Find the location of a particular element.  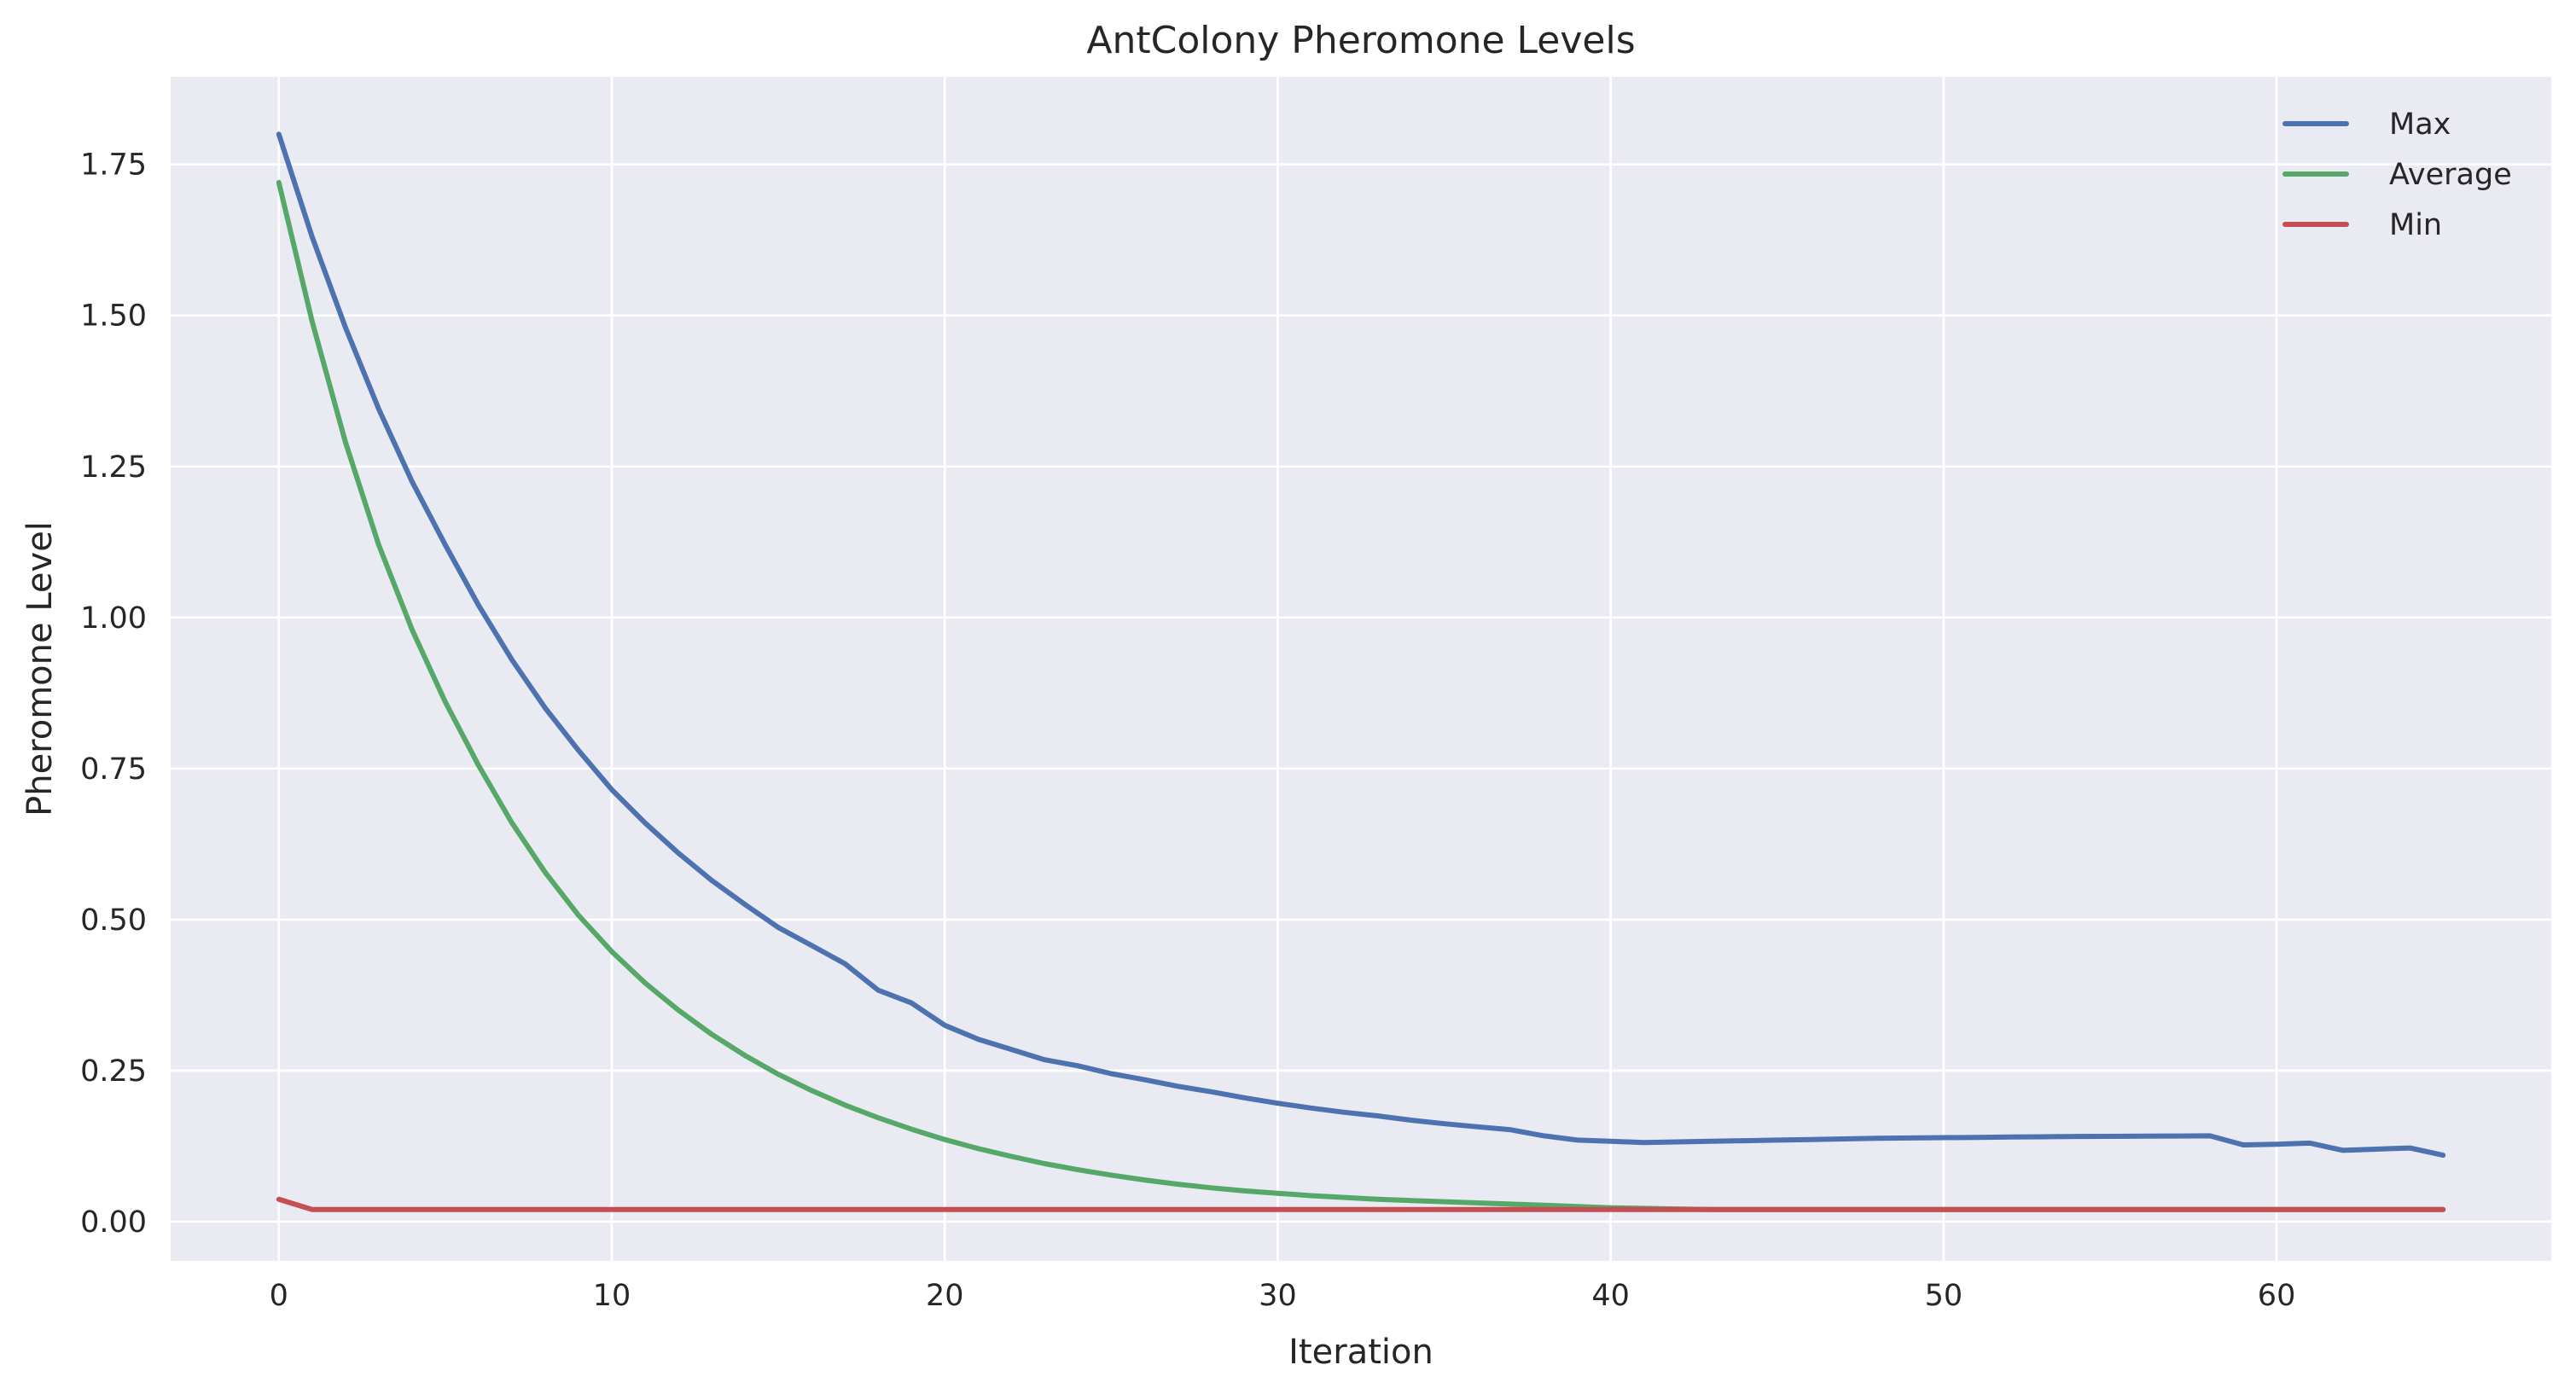

legend-label-min: Min is located at coordinates (2415, 225).